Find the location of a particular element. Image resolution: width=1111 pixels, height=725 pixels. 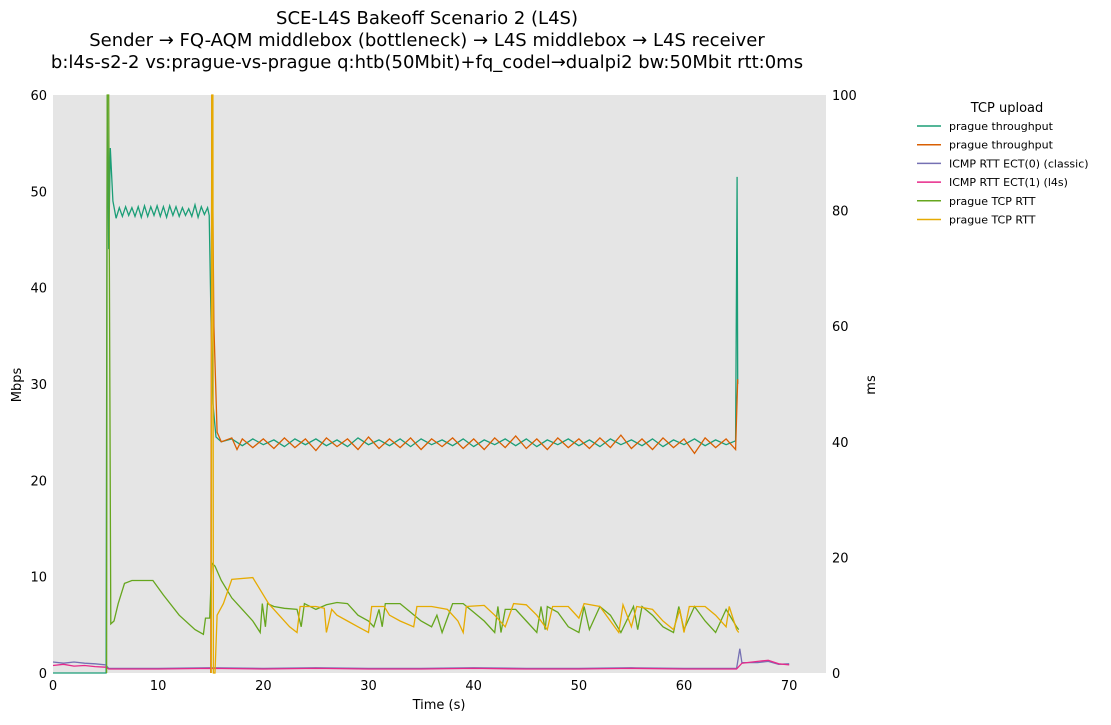

legend-title: TCP upload is located at coordinates (1007, 108).